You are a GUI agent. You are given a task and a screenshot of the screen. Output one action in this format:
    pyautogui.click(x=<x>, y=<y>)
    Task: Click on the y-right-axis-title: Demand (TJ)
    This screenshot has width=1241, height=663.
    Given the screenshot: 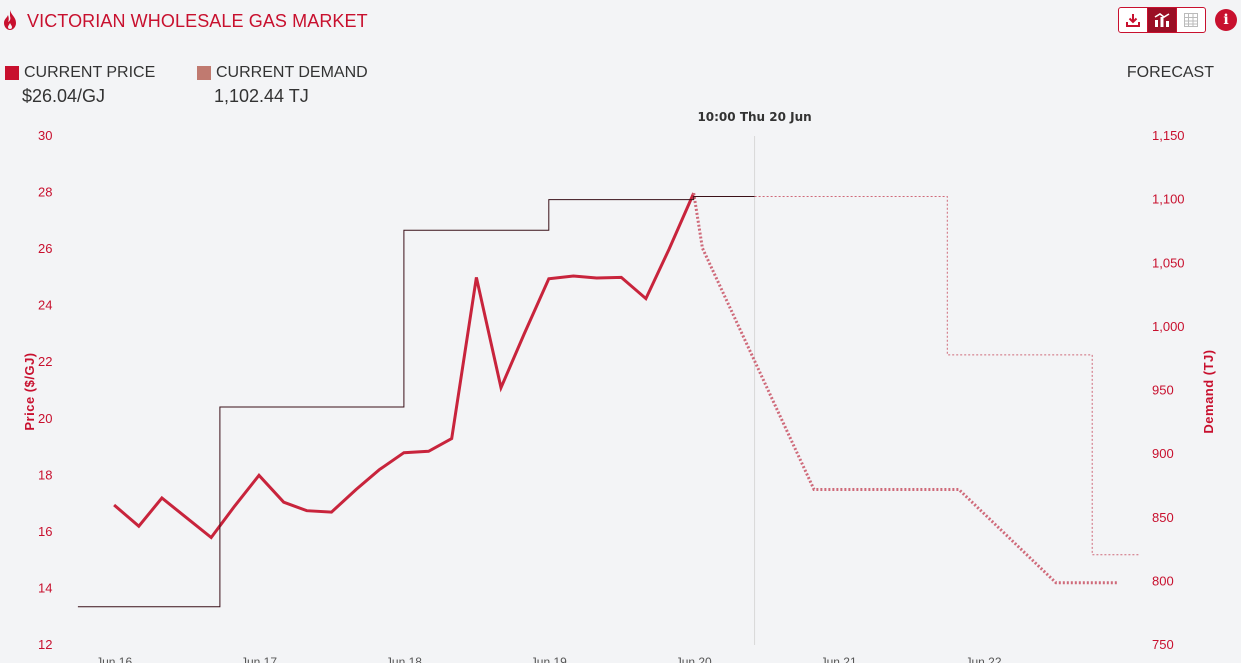 What is the action you would take?
    pyautogui.click(x=1208, y=391)
    